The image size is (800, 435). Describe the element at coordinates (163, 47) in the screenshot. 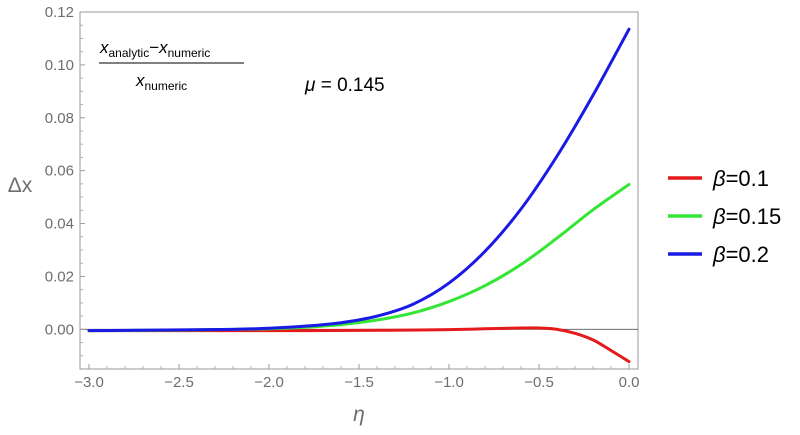

I see `fraction-numerator-x2: x` at that location.